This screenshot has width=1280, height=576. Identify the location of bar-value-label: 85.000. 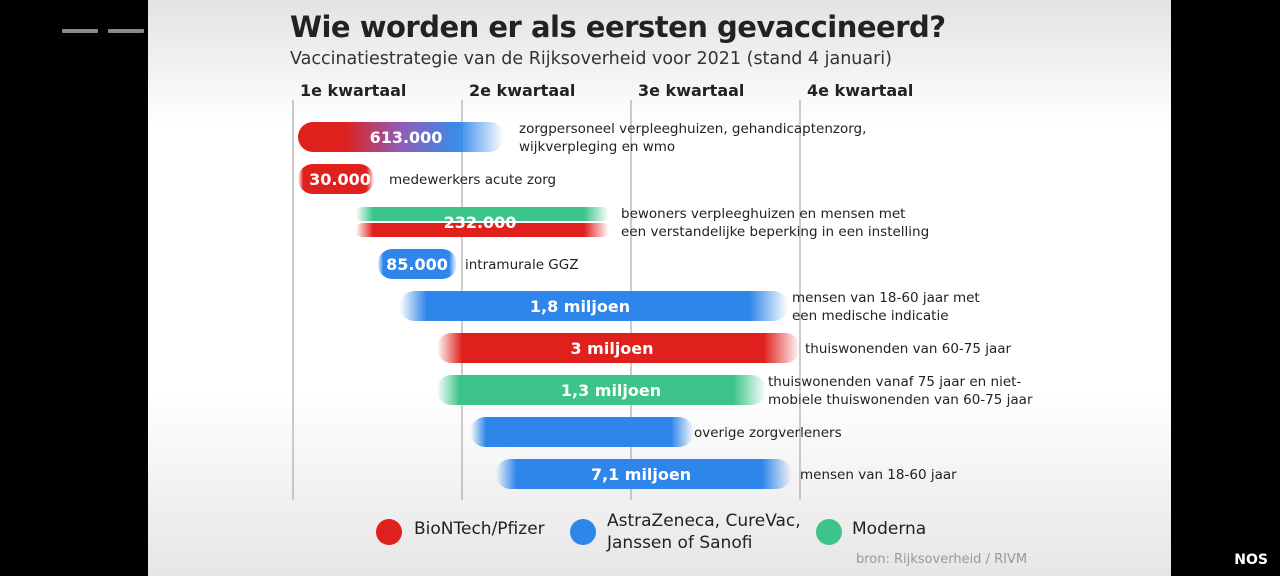
(417, 264).